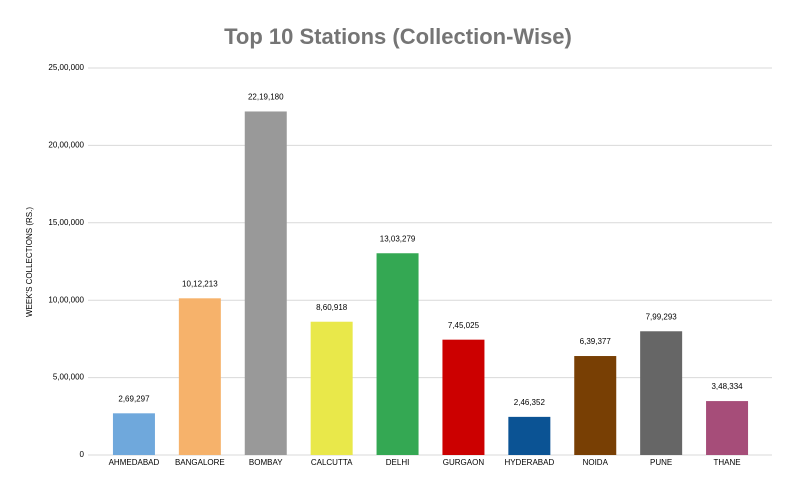 The height and width of the screenshot is (481, 796). What do you see at coordinates (398, 462) in the screenshot?
I see `x-tick-label: DELHI` at bounding box center [398, 462].